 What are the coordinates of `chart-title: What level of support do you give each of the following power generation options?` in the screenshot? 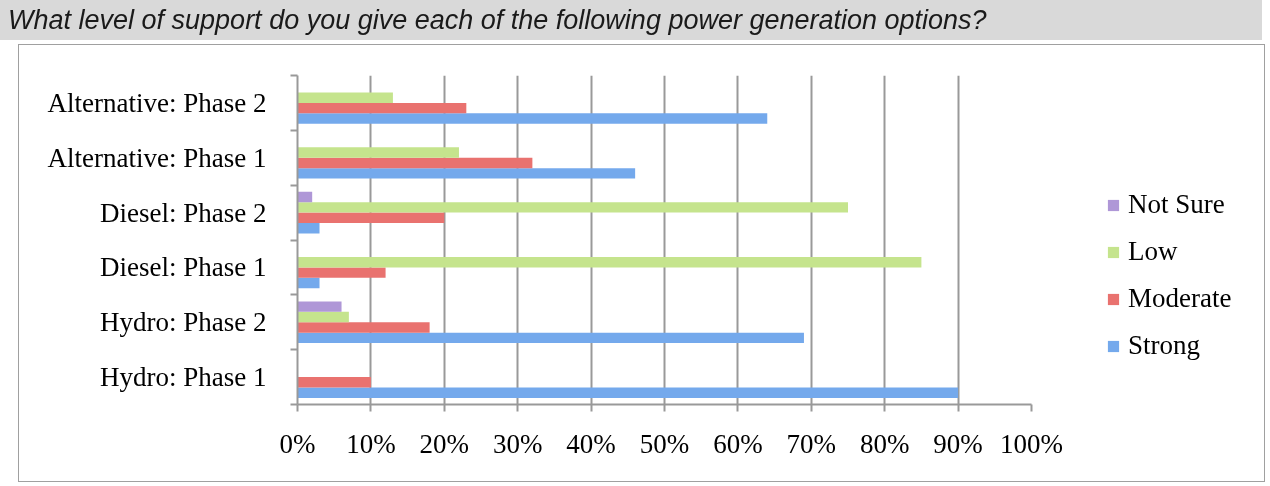 It's located at (497, 20).